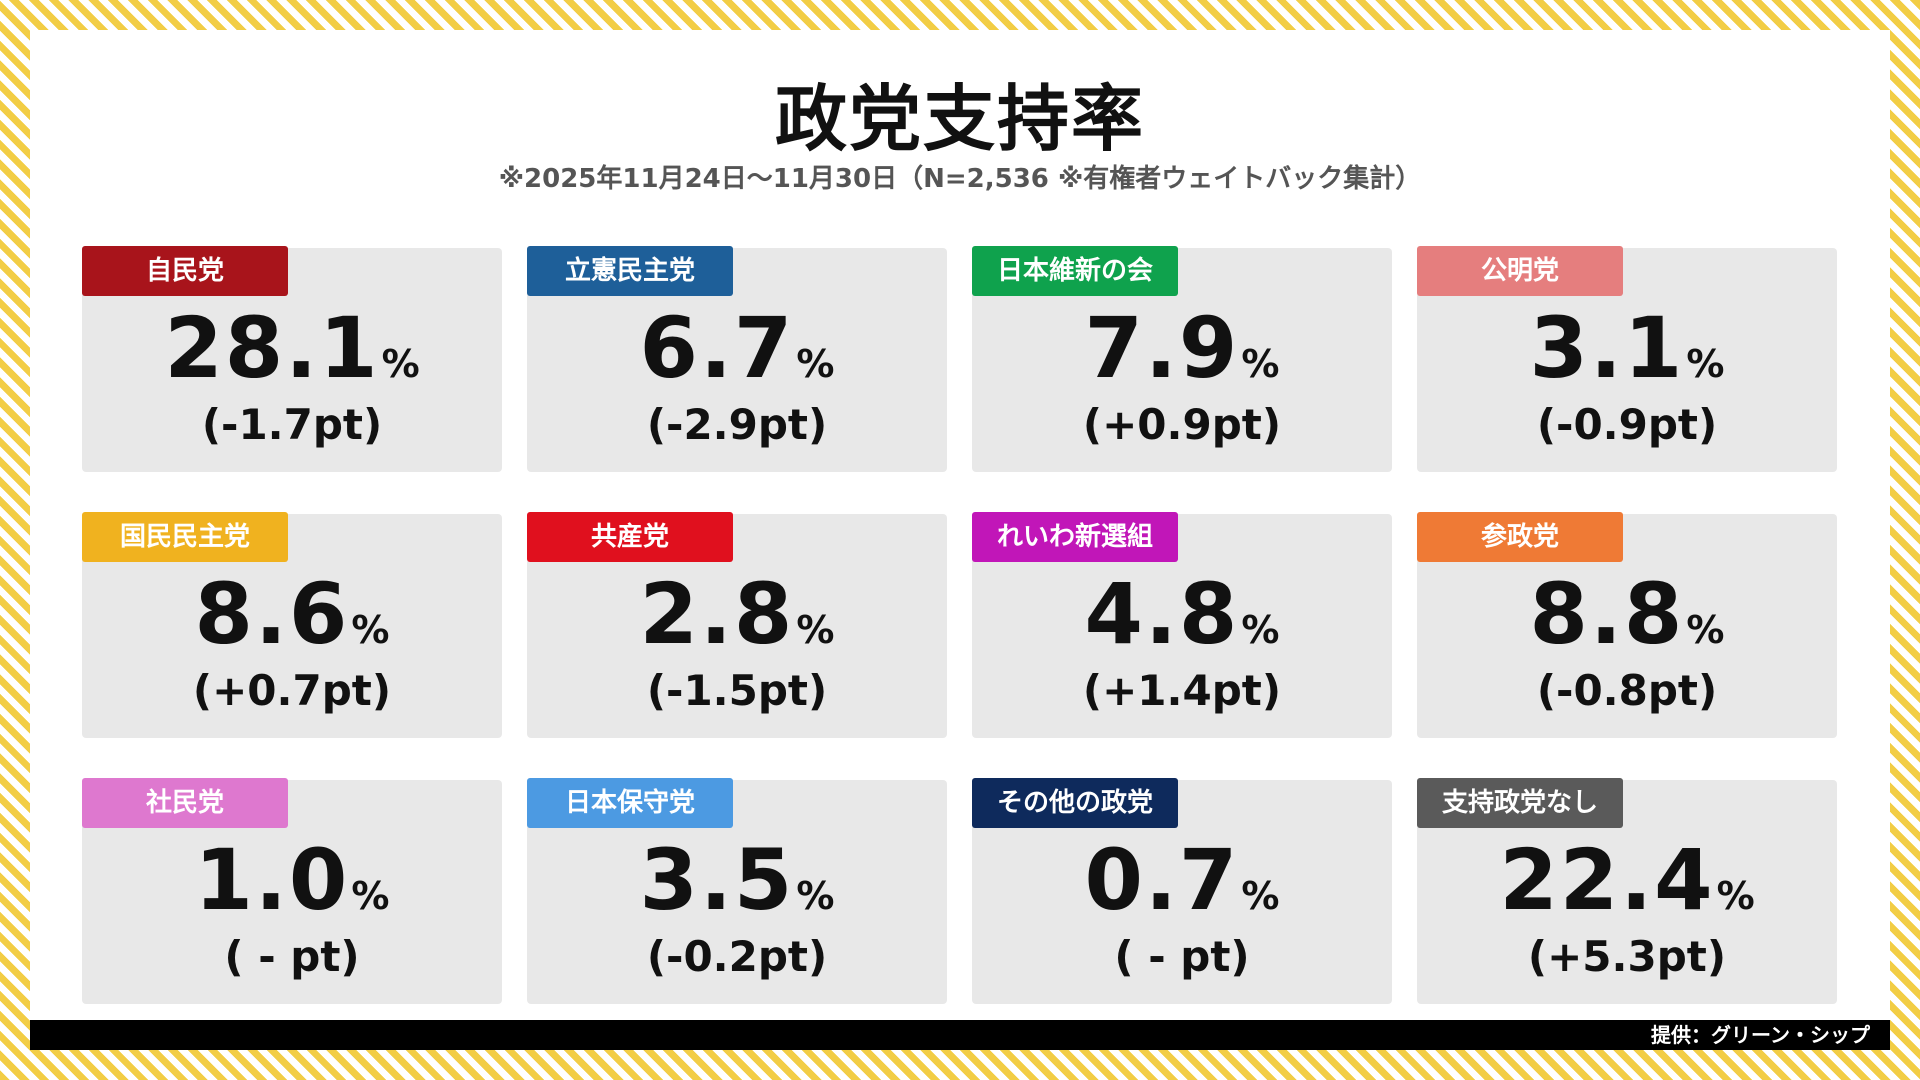  Describe the element at coordinates (185, 537) in the screenshot. I see `party-label: 国民民主党` at that location.